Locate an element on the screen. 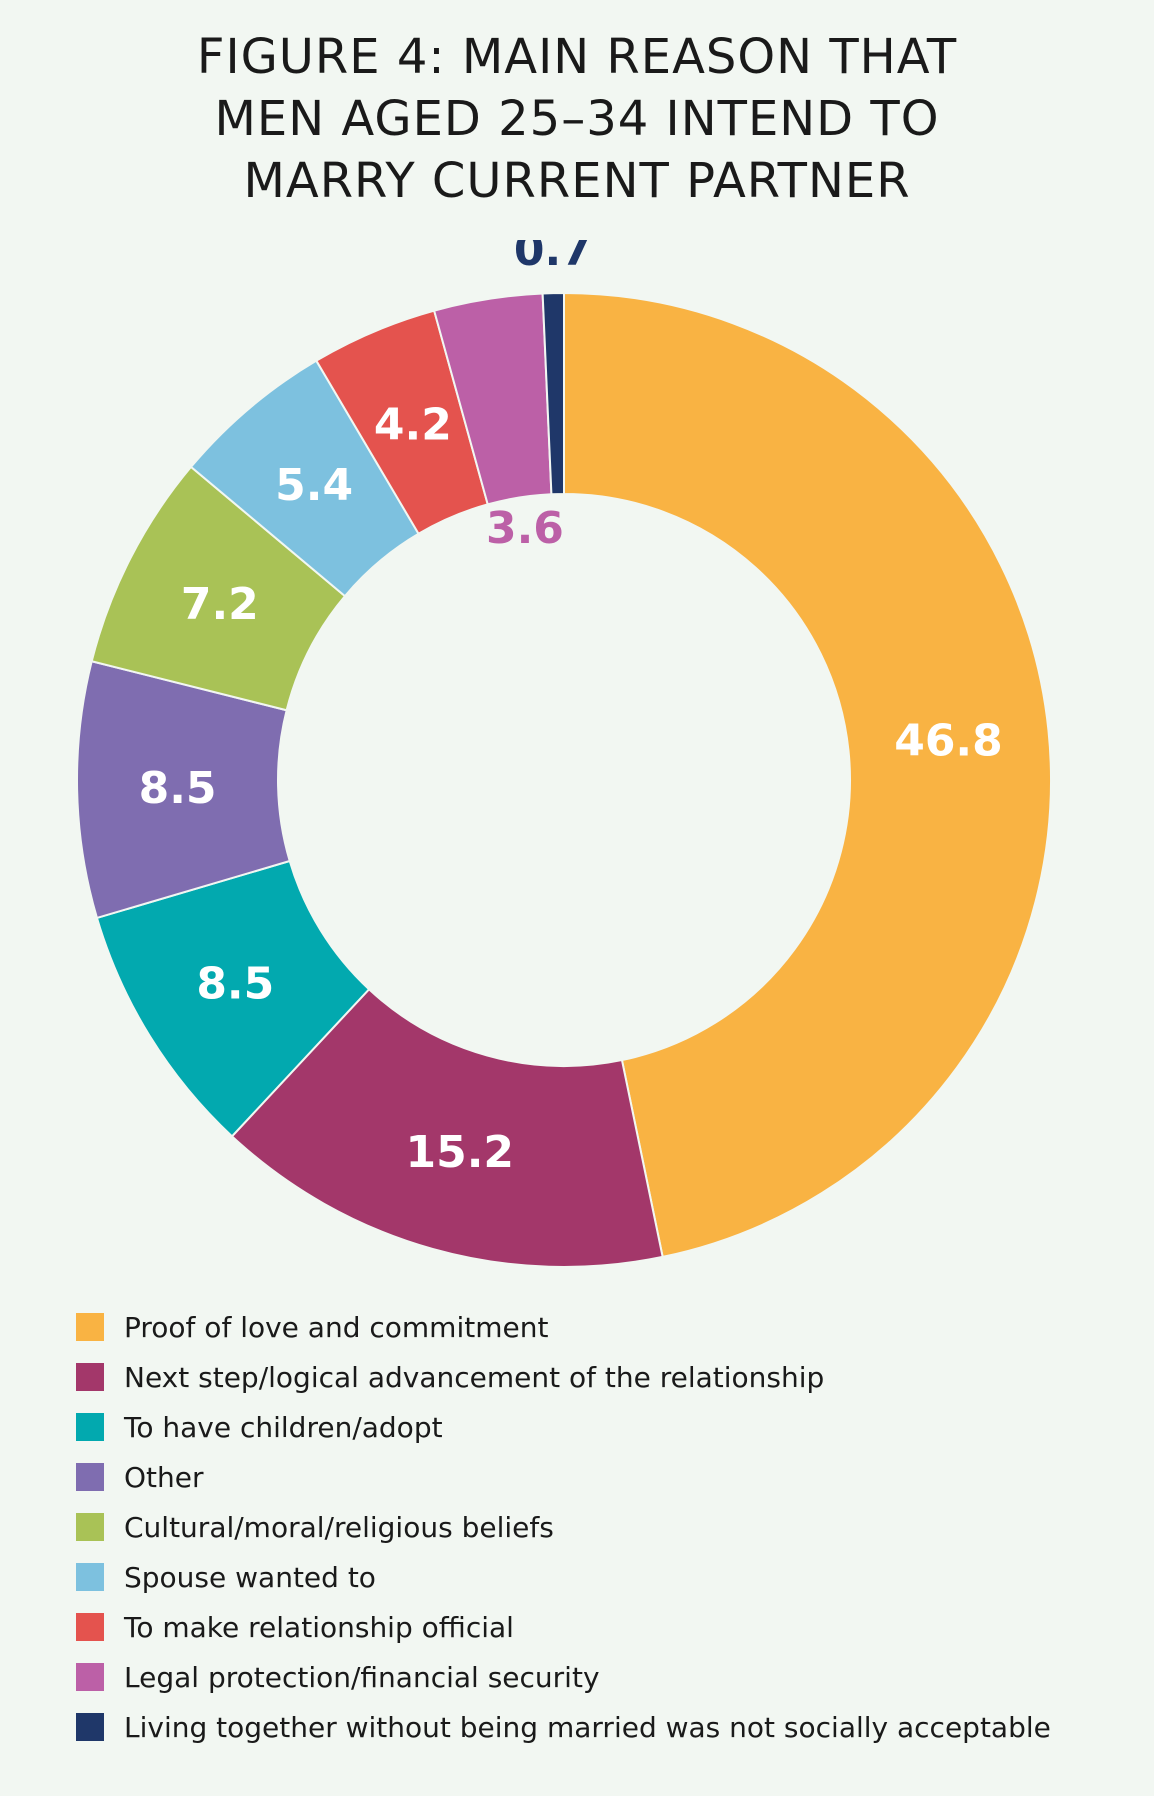 The height and width of the screenshot is (1796, 1154). slice-value-label-7: 4.2 is located at coordinates (413, 424).